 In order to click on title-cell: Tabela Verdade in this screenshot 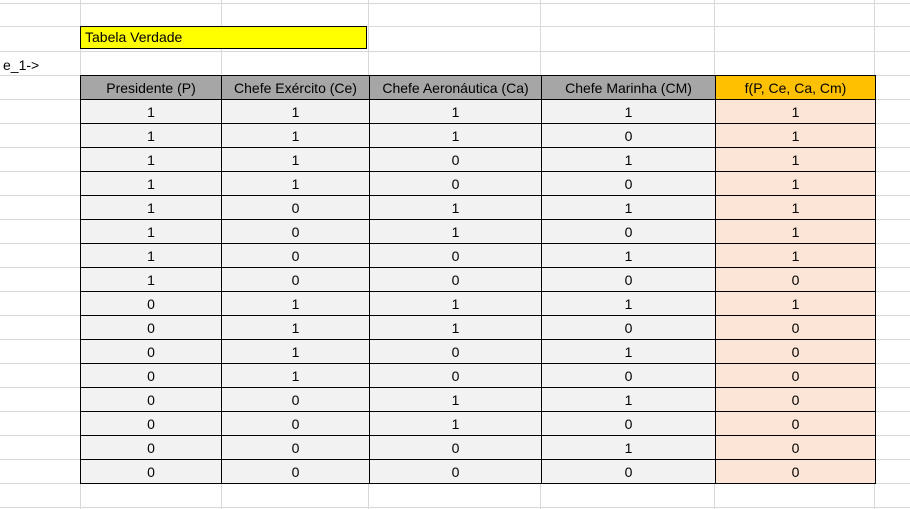, I will do `click(223, 37)`.